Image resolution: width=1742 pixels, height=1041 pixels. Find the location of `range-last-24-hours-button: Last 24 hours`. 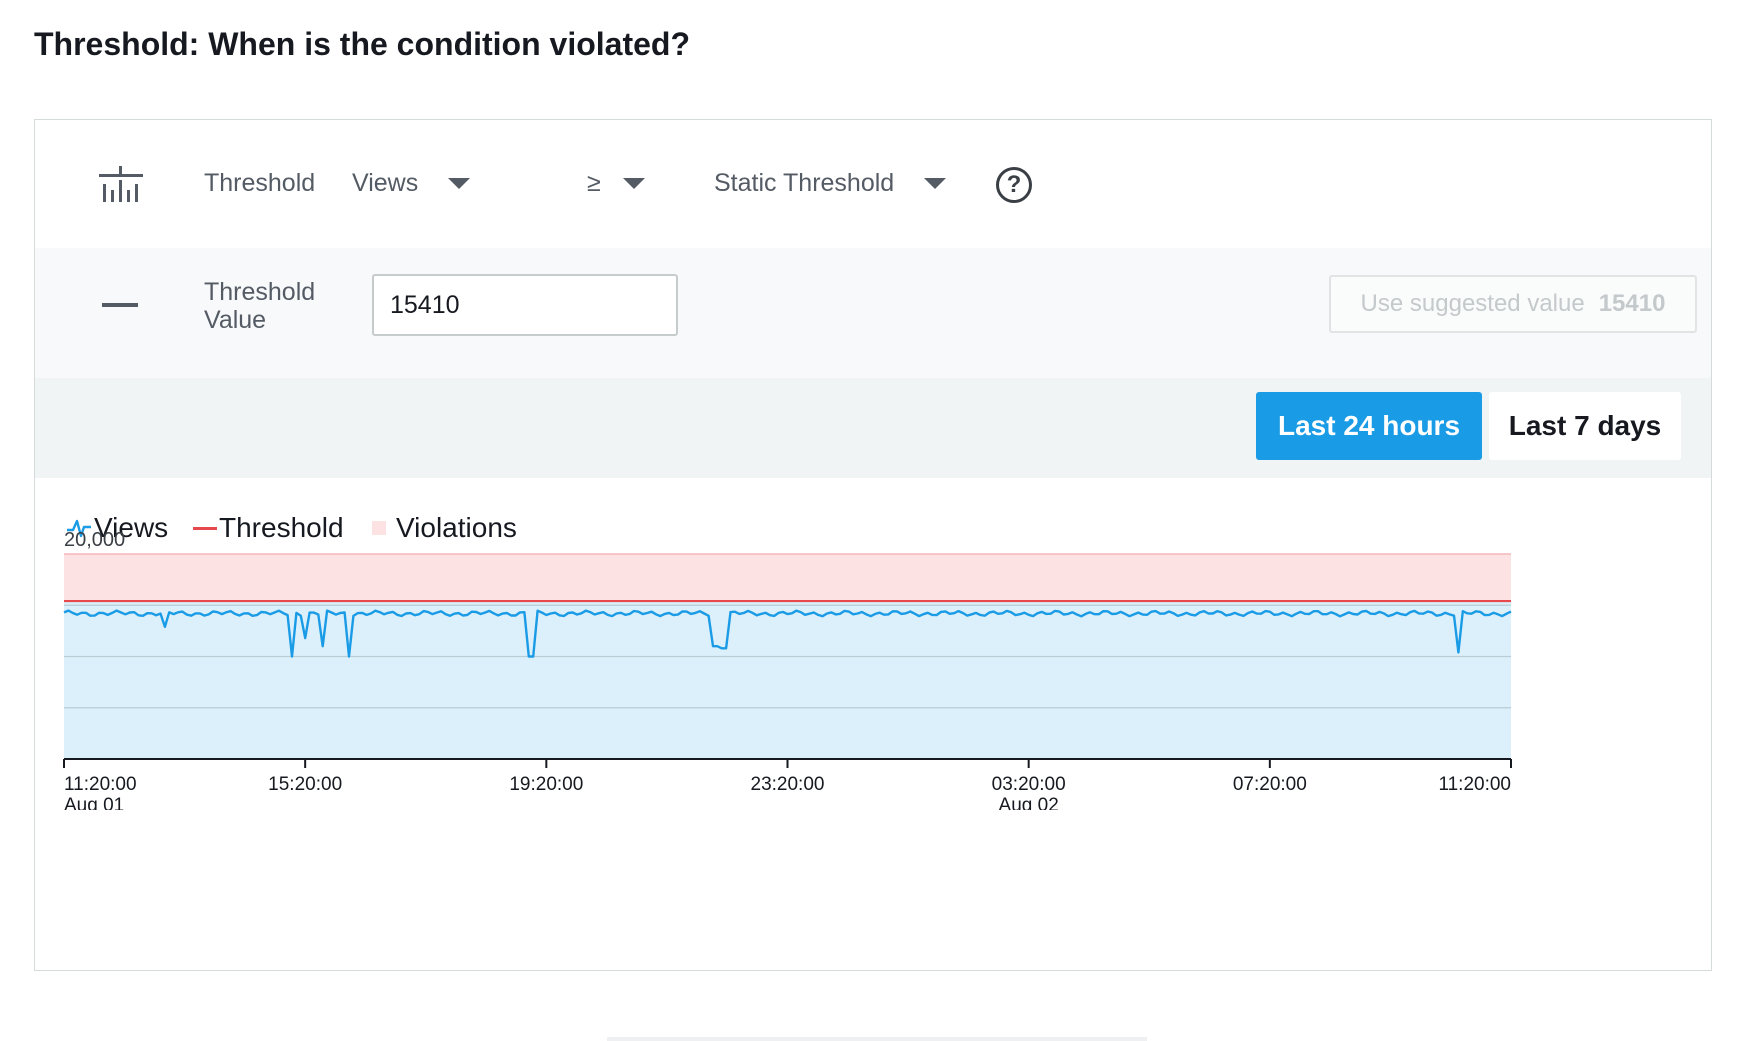

range-last-24-hours-button: Last 24 hours is located at coordinates (1369, 426).